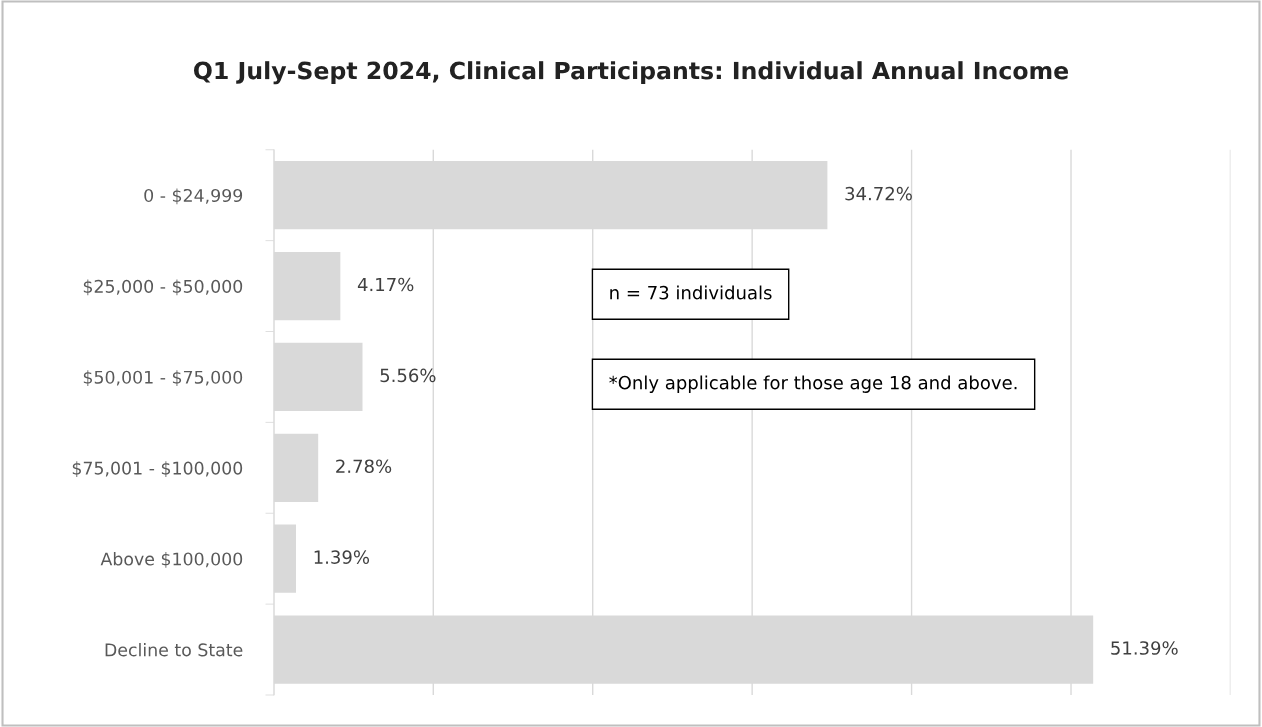  I want to click on chart-title: Q1 July-Sept 2024, Clinical Participants: Individual Annual Income, so click(631, 73).